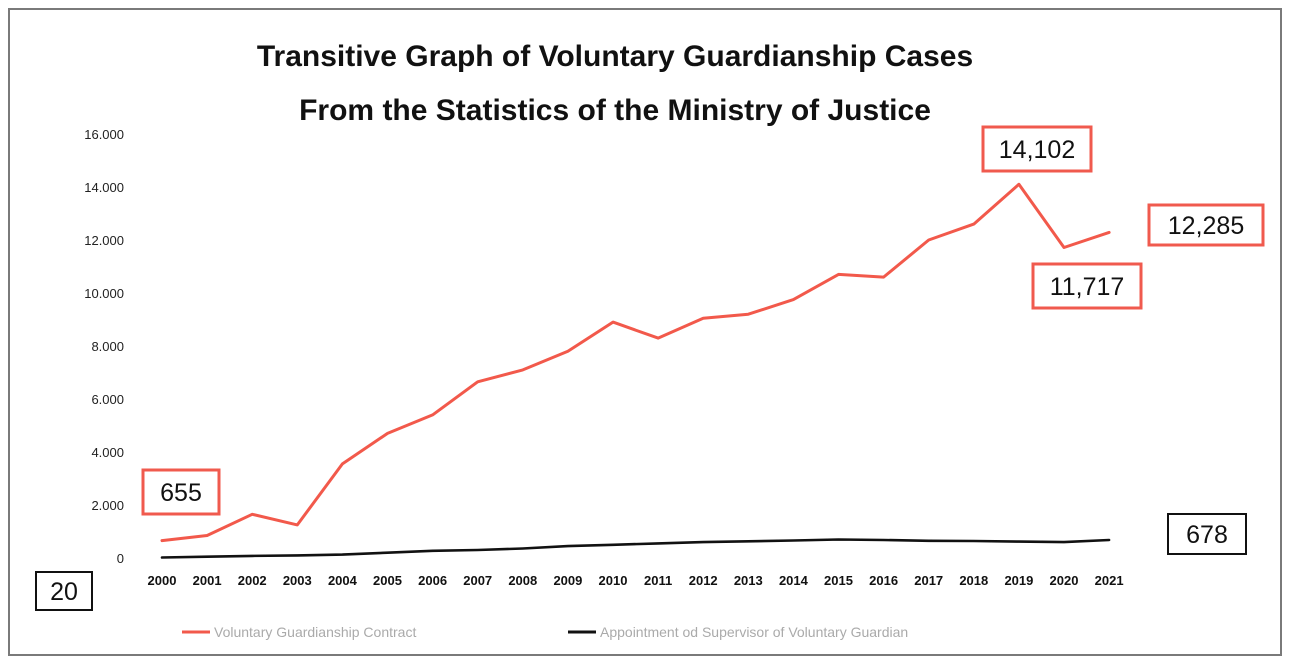 This screenshot has height=663, width=1292. What do you see at coordinates (838, 580) in the screenshot?
I see `x-tick-label: 2015` at bounding box center [838, 580].